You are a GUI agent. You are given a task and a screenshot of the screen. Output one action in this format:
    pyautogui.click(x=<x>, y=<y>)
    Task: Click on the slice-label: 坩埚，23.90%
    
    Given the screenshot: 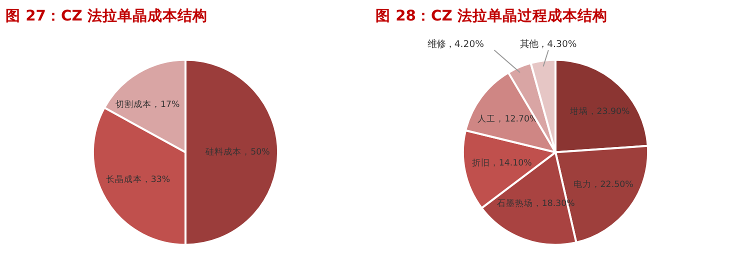 What is the action you would take?
    pyautogui.click(x=599, y=112)
    